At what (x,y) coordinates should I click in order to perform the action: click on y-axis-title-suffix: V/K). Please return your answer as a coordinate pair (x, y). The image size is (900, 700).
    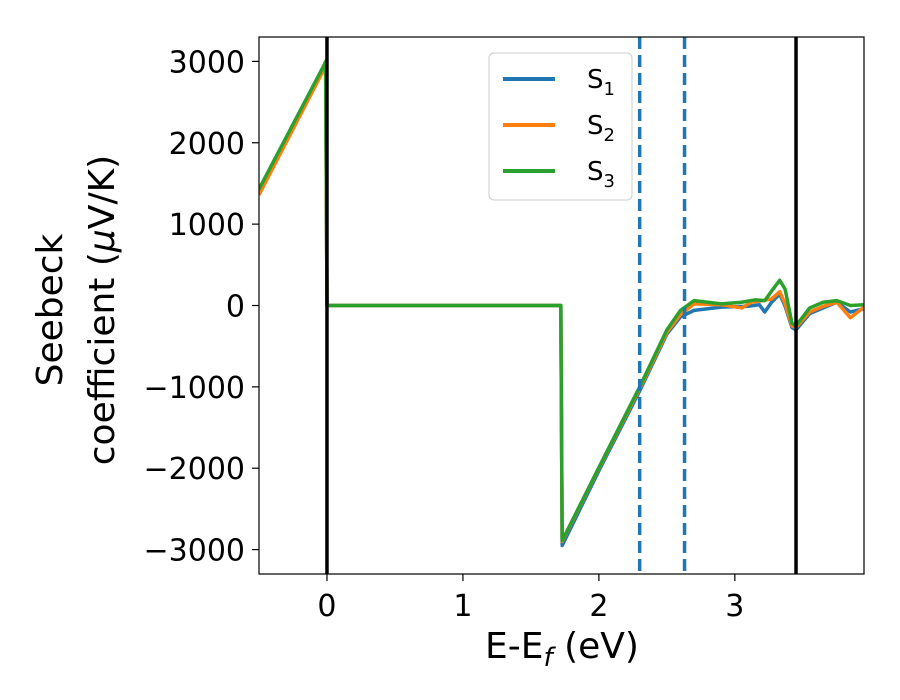
    Looking at the image, I should click on (102, 192).